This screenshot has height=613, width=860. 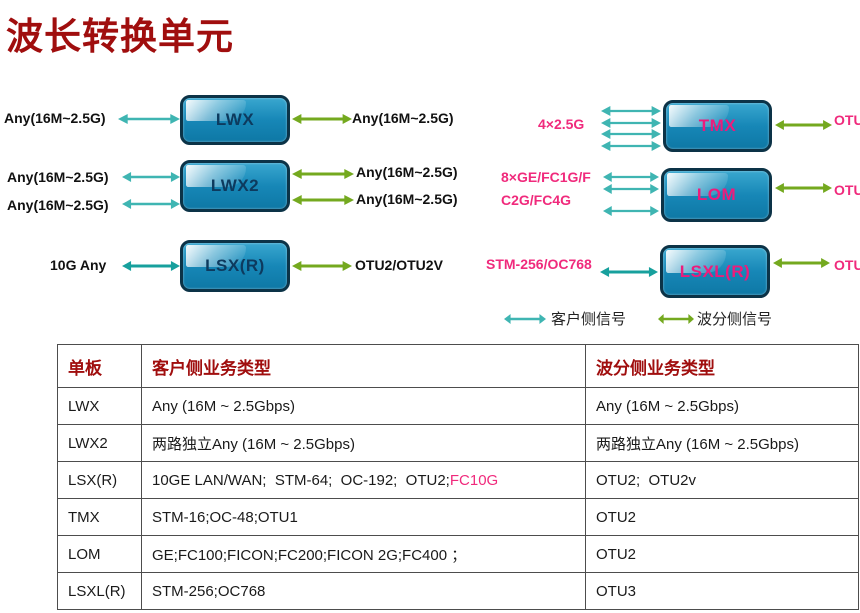 What do you see at coordinates (525, 319) in the screenshot?
I see `legend-client-arrow-icon` at bounding box center [525, 319].